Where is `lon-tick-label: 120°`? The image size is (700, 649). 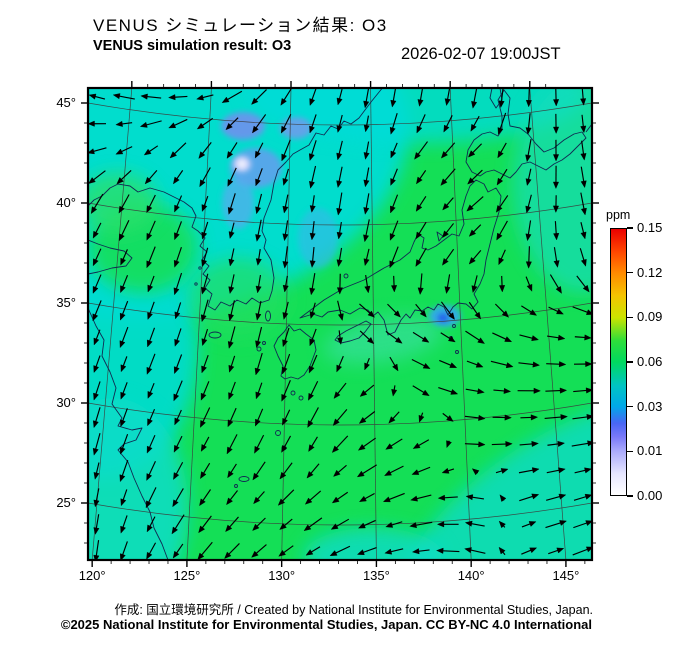
lon-tick-label: 120° is located at coordinates (92, 575).